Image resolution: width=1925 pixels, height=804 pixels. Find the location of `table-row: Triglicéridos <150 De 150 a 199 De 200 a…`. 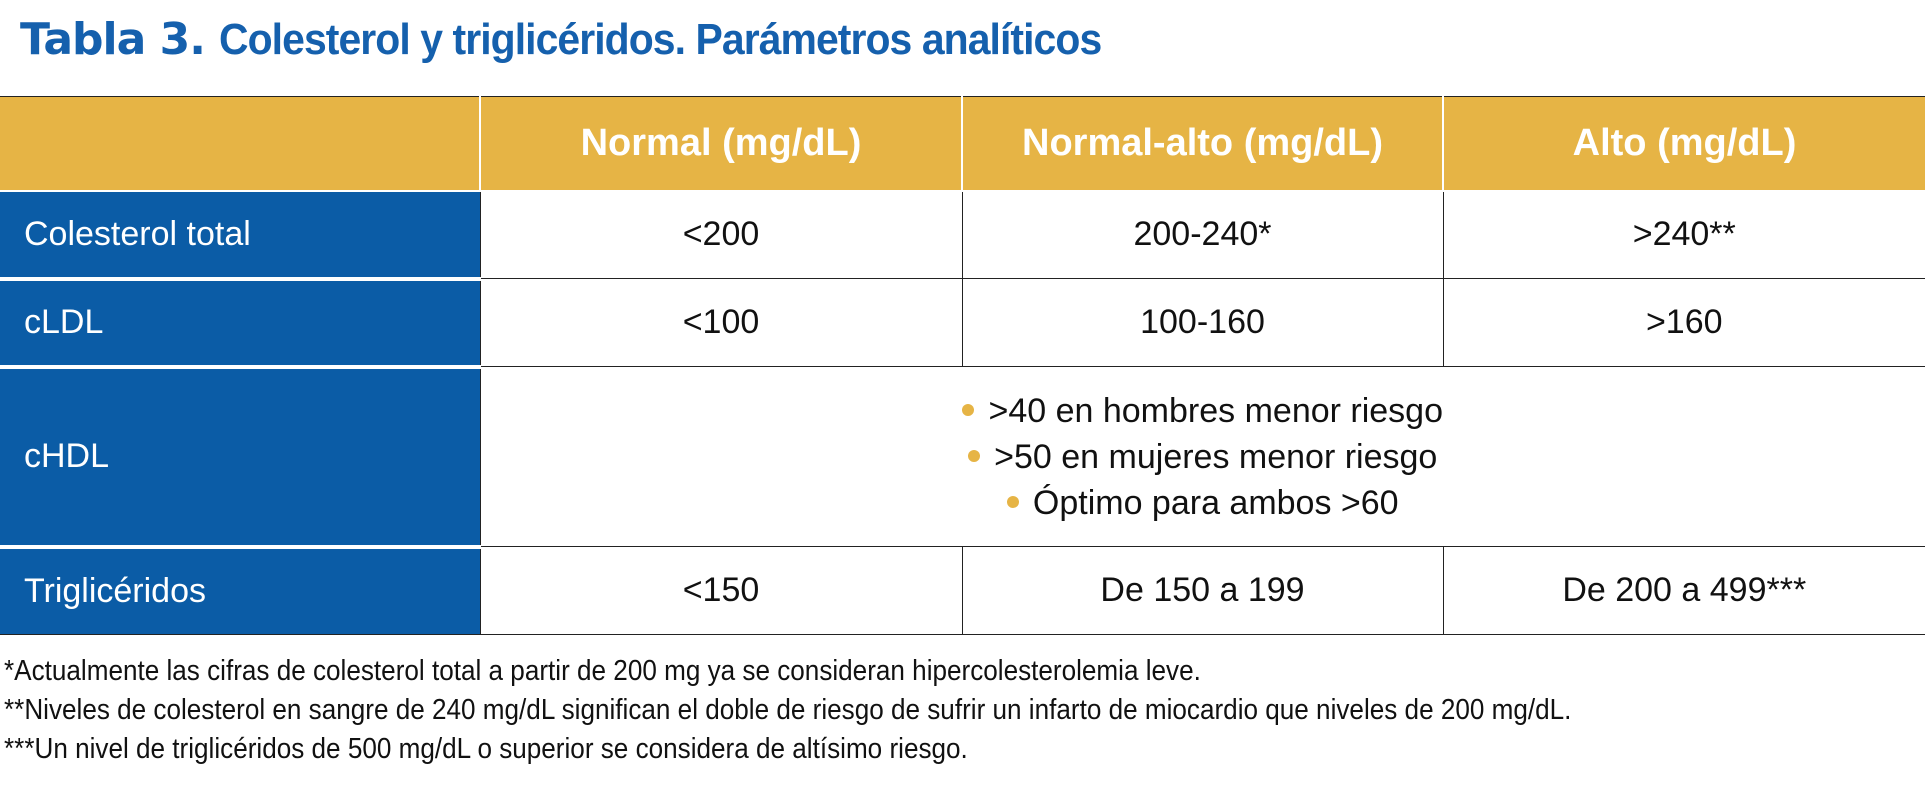

table-row: Triglicéridos <150 De 150 a 199 De 200 a… is located at coordinates (962, 590).